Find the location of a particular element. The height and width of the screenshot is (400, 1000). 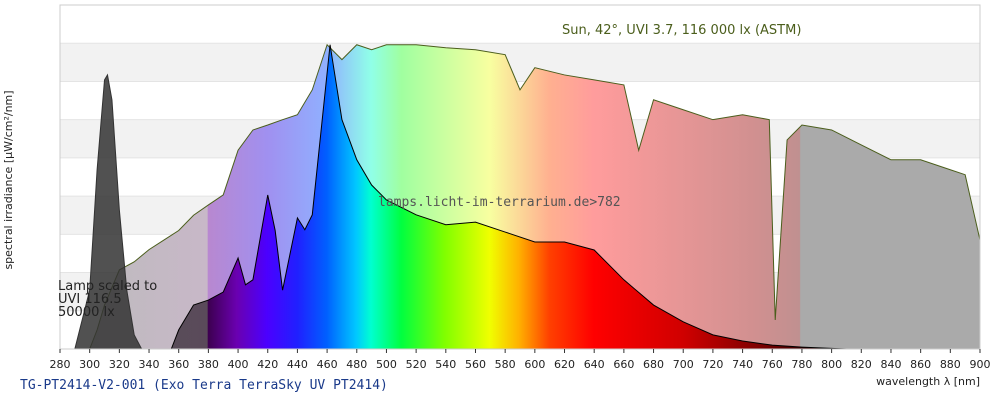

x-tick-label: 660 is located at coordinates (623, 364).